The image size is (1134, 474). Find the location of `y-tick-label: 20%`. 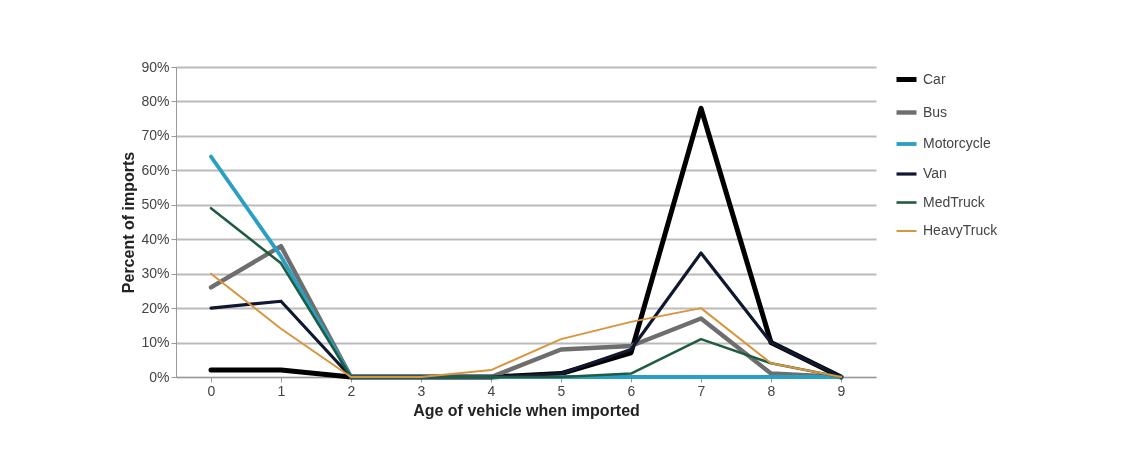

y-tick-label: 20% is located at coordinates (155, 307).